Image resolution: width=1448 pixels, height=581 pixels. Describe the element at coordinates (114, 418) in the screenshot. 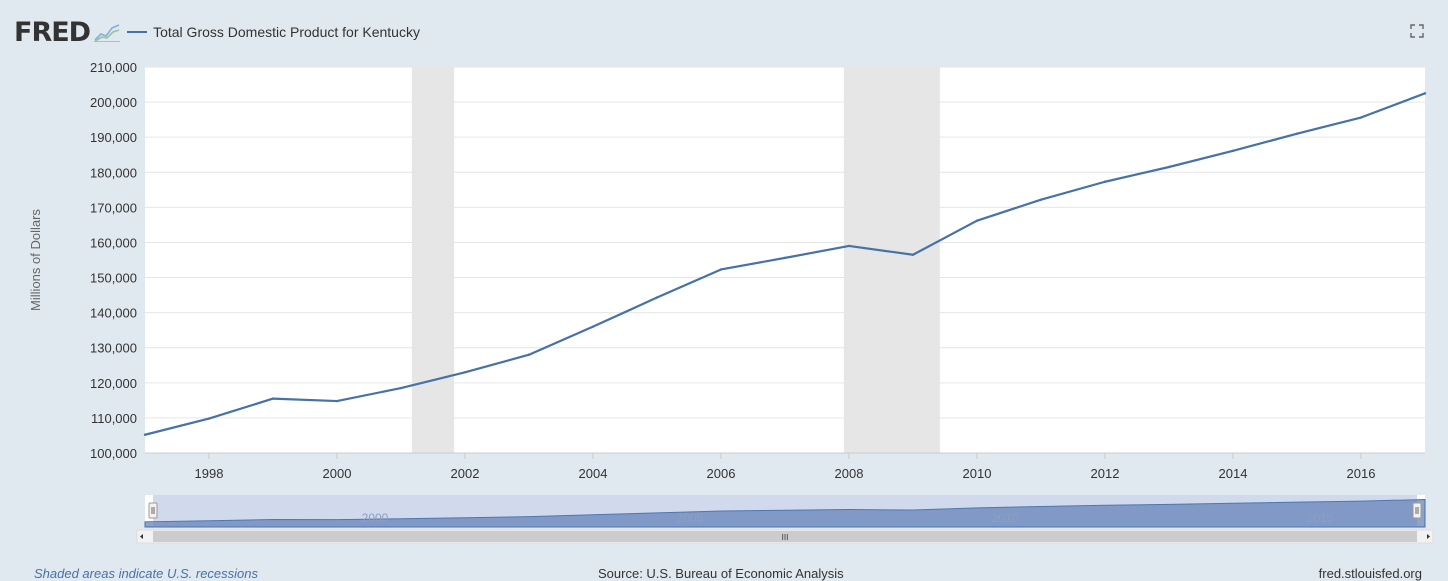

I see `y-tick-label: 110,000` at that location.